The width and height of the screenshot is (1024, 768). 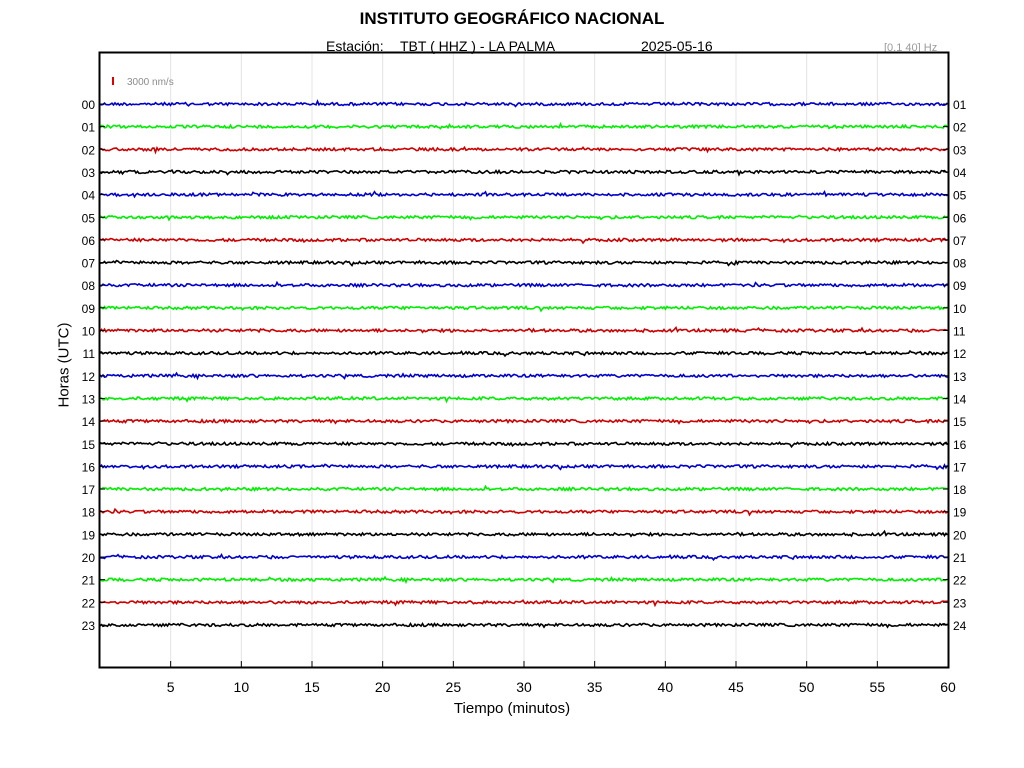 What do you see at coordinates (960, 309) in the screenshot?
I see `y-tick-label-right: 10` at bounding box center [960, 309].